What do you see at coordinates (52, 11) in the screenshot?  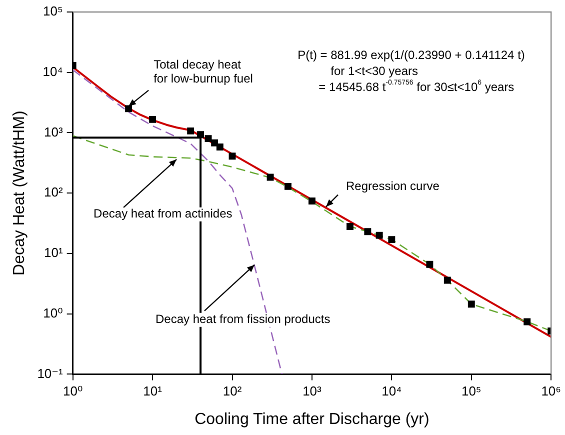 I see `y-tick-label: 10⁵` at bounding box center [52, 11].